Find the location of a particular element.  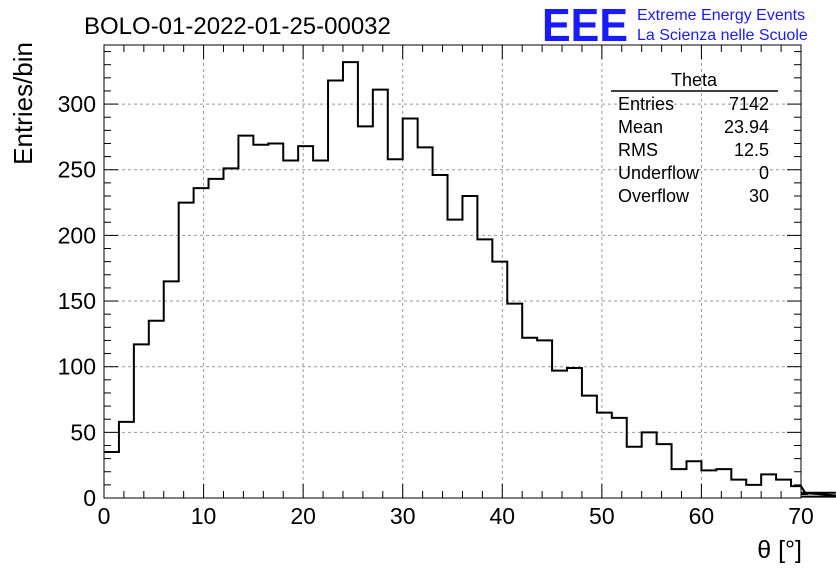

stats-row-value: 7142 is located at coordinates (749, 104).